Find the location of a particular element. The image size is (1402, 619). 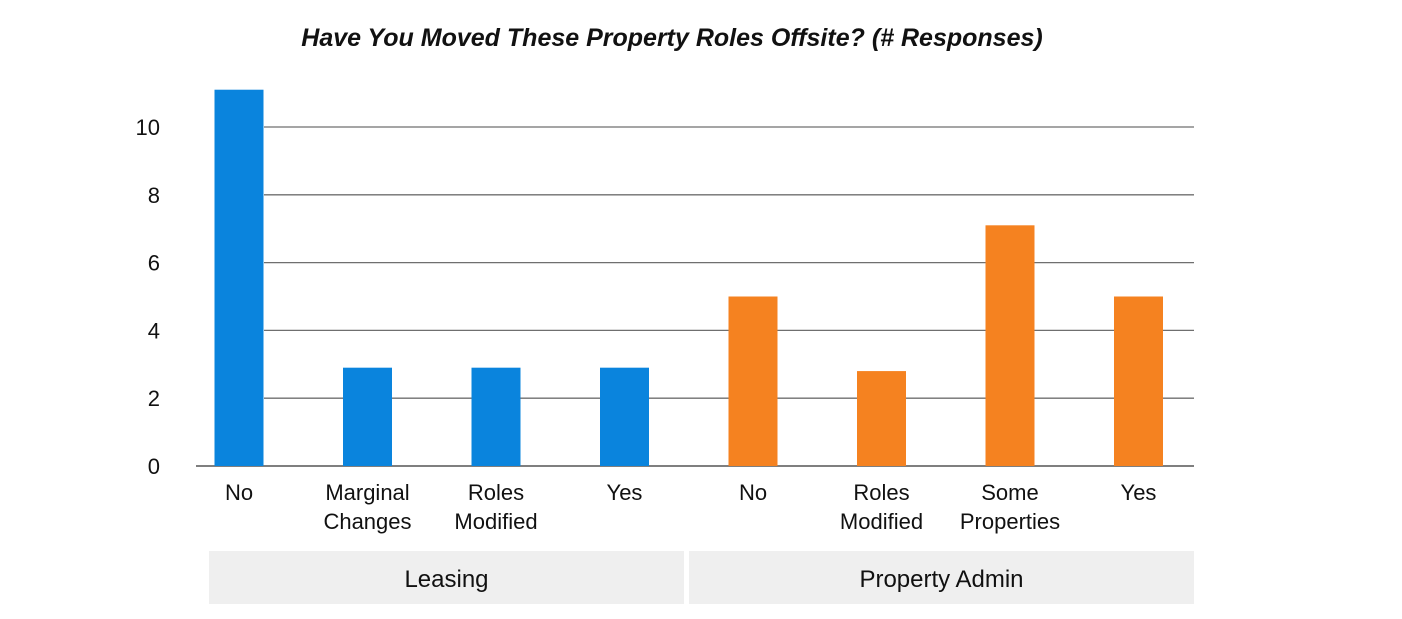

group-label: Leasing is located at coordinates (446, 579).